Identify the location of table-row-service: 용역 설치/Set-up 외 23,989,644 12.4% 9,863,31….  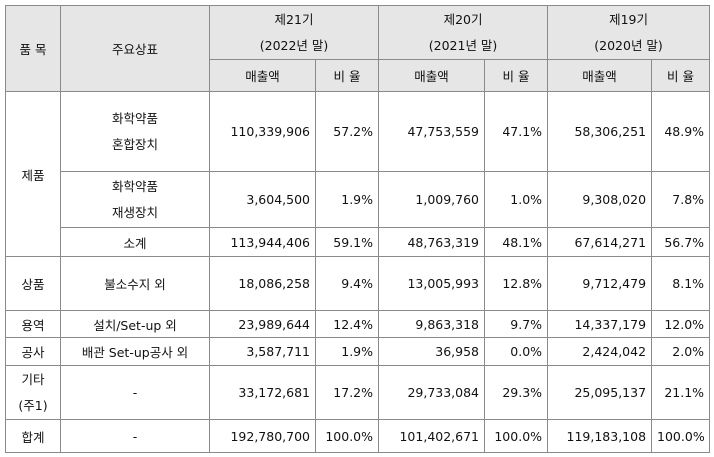
(358, 324).